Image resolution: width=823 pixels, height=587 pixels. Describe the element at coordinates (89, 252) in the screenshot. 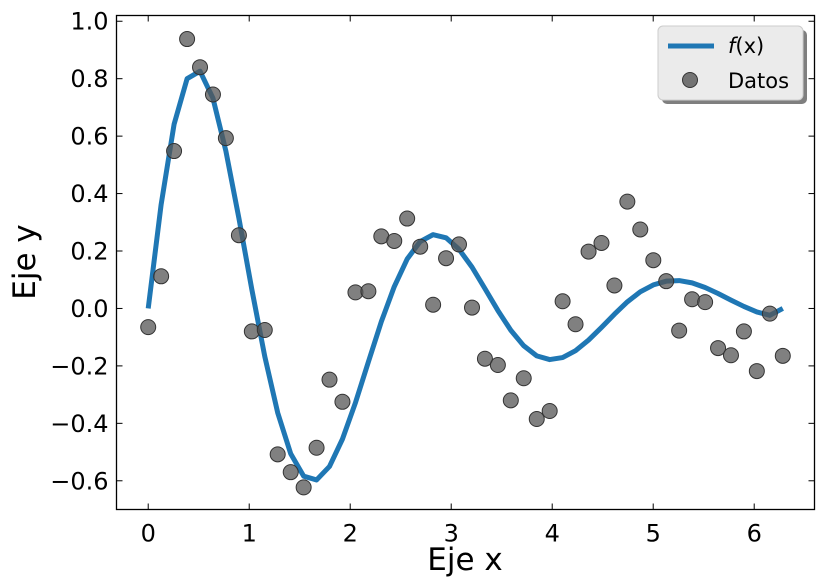

I see `y-tick-label: 0.2` at that location.